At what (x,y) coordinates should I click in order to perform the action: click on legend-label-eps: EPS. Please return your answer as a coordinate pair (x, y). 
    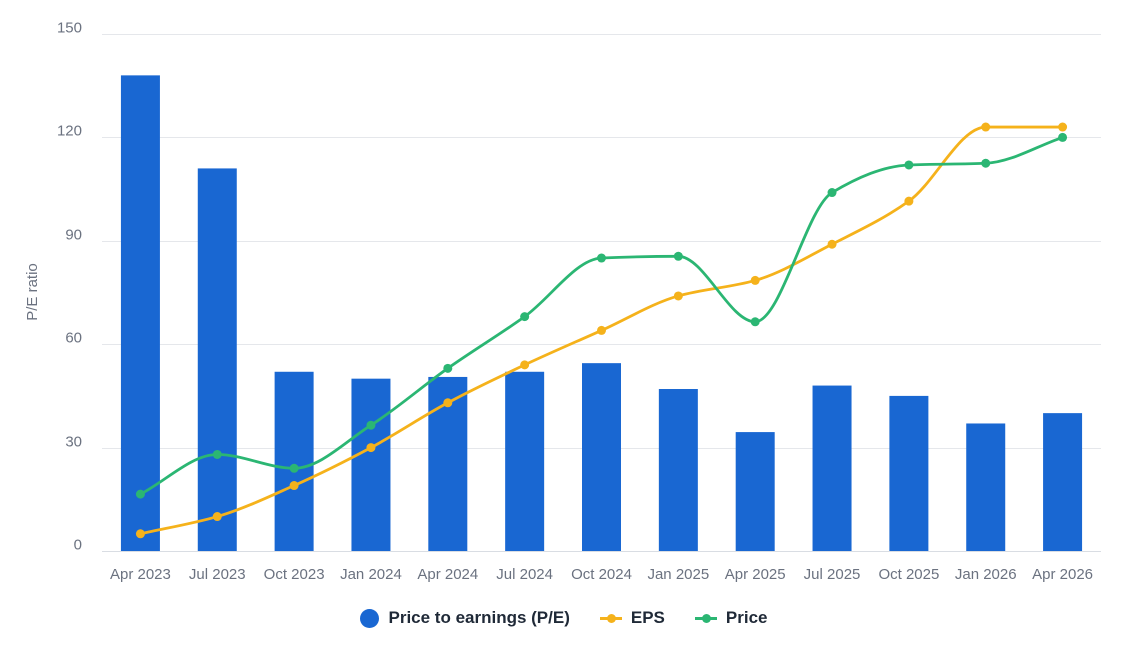
    Looking at the image, I should click on (647, 617).